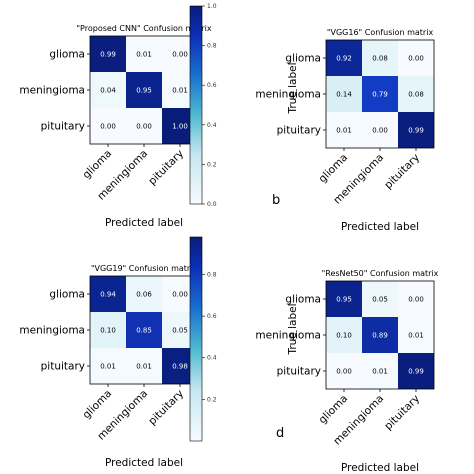 Image resolution: width=474 pixels, height=474 pixels. I want to click on cell-value-label: 0.85, so click(144, 331).